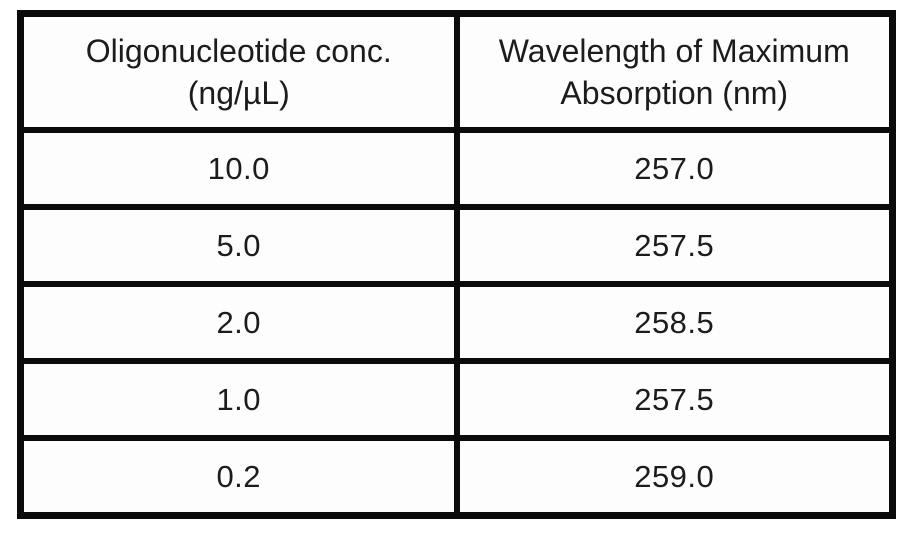  I want to click on wavelength-cell: 258.5, so click(674, 322).